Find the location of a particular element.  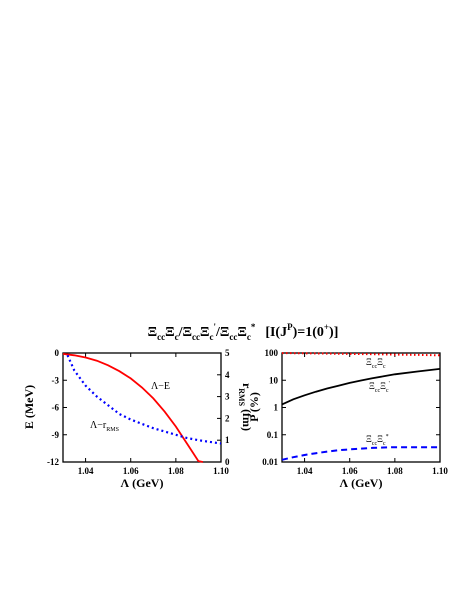

right-y-tick-label: 2 is located at coordinates (227, 418).